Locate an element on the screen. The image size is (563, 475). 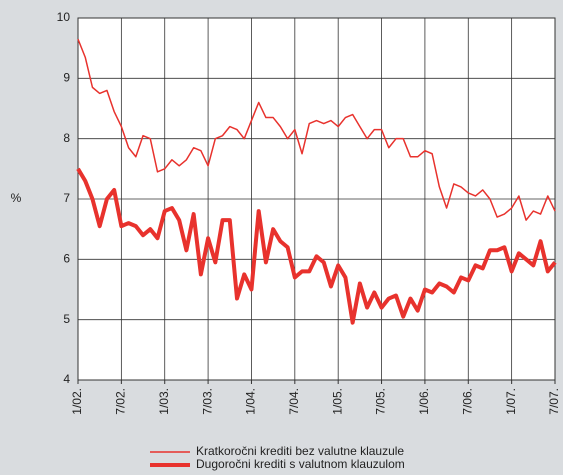
x-tick-label: 1/06. is located at coordinates (424, 401).